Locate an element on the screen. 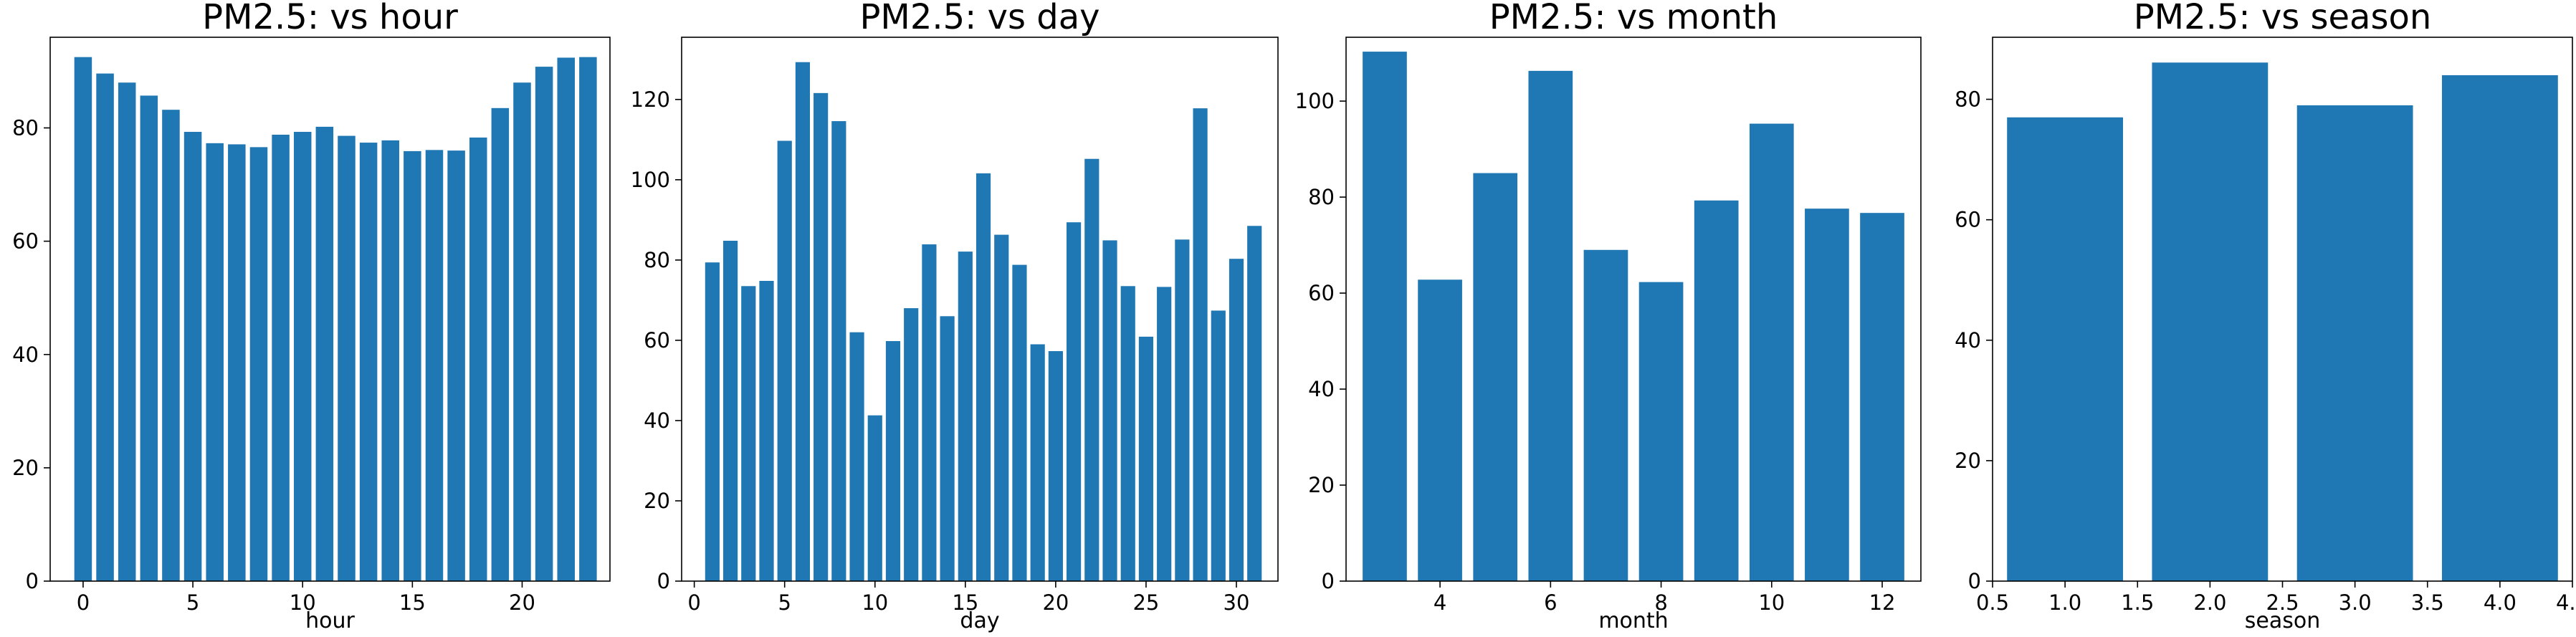  x-axis-label: season is located at coordinates (2282, 620).